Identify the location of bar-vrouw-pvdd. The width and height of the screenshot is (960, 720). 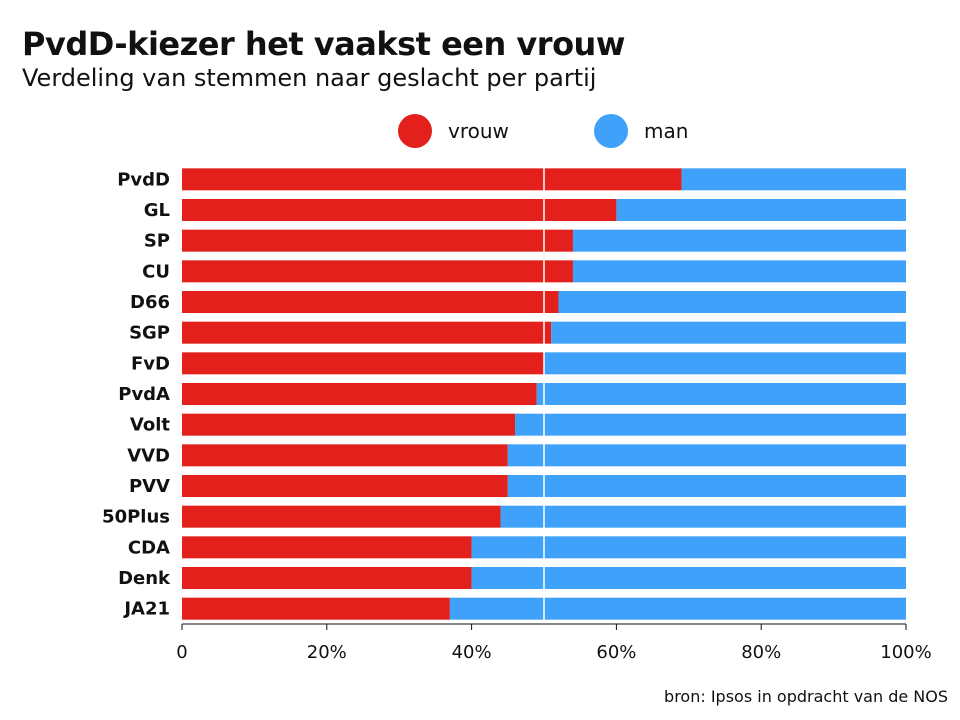
(432, 179).